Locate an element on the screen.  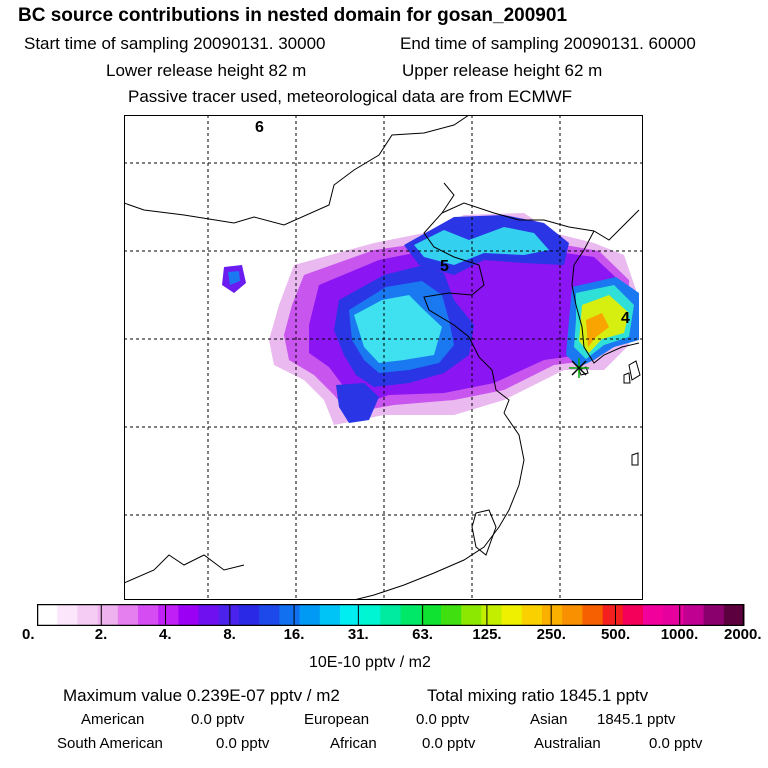
marker-4: 4 is located at coordinates (625, 318).